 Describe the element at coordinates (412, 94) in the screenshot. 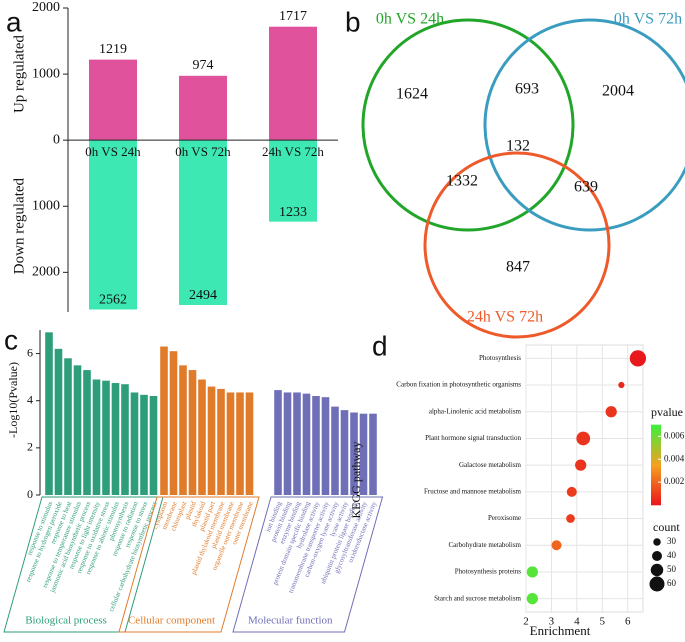

I see `region-count: 1624` at that location.